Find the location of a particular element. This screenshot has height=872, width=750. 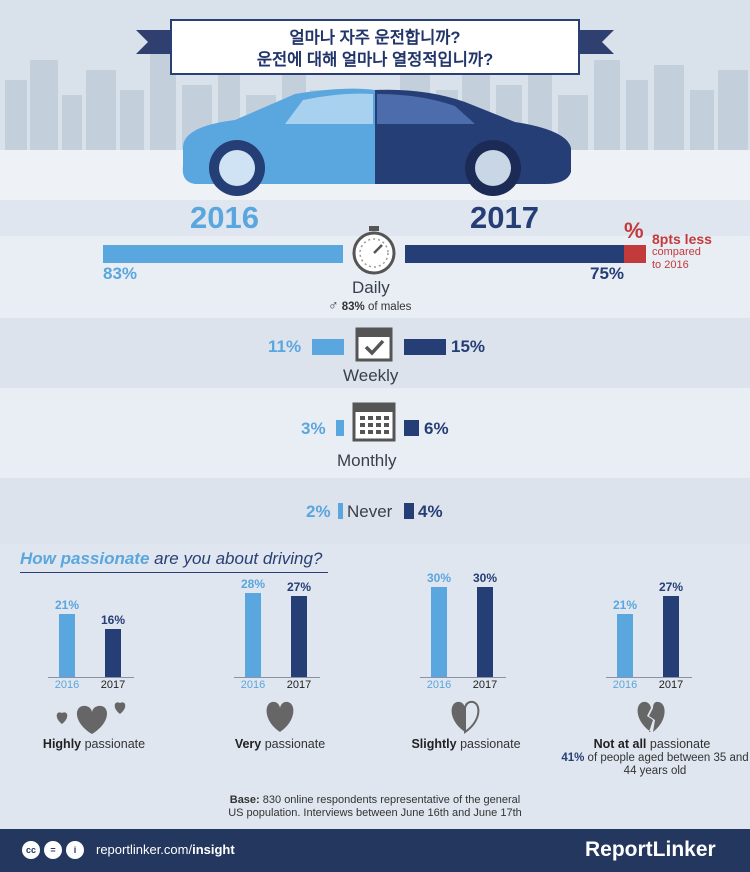

daily-2016-value: 83% is located at coordinates (120, 273).